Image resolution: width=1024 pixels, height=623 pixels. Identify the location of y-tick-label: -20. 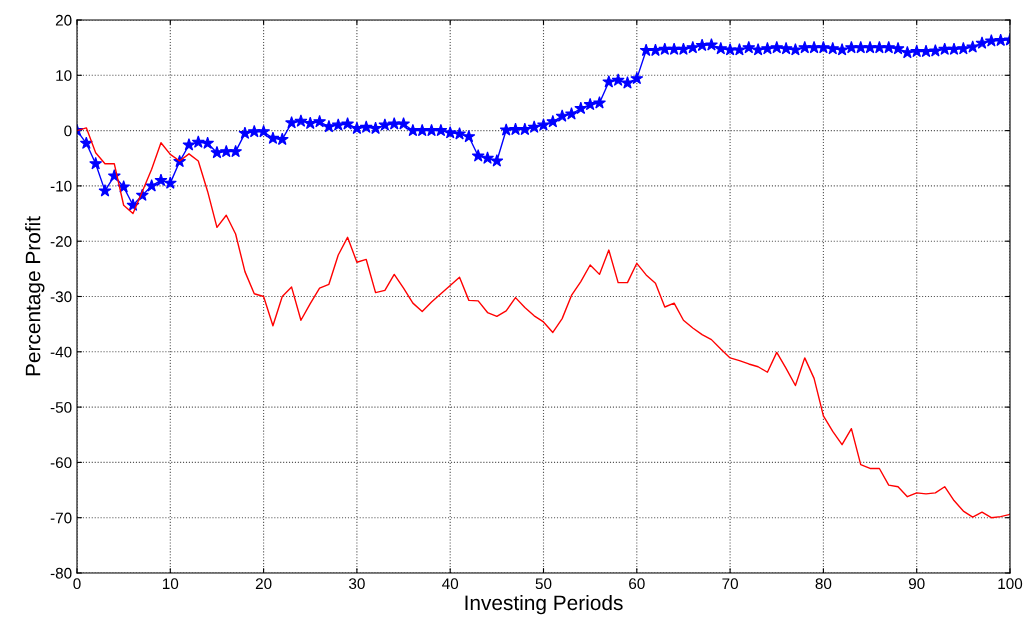
(61, 241).